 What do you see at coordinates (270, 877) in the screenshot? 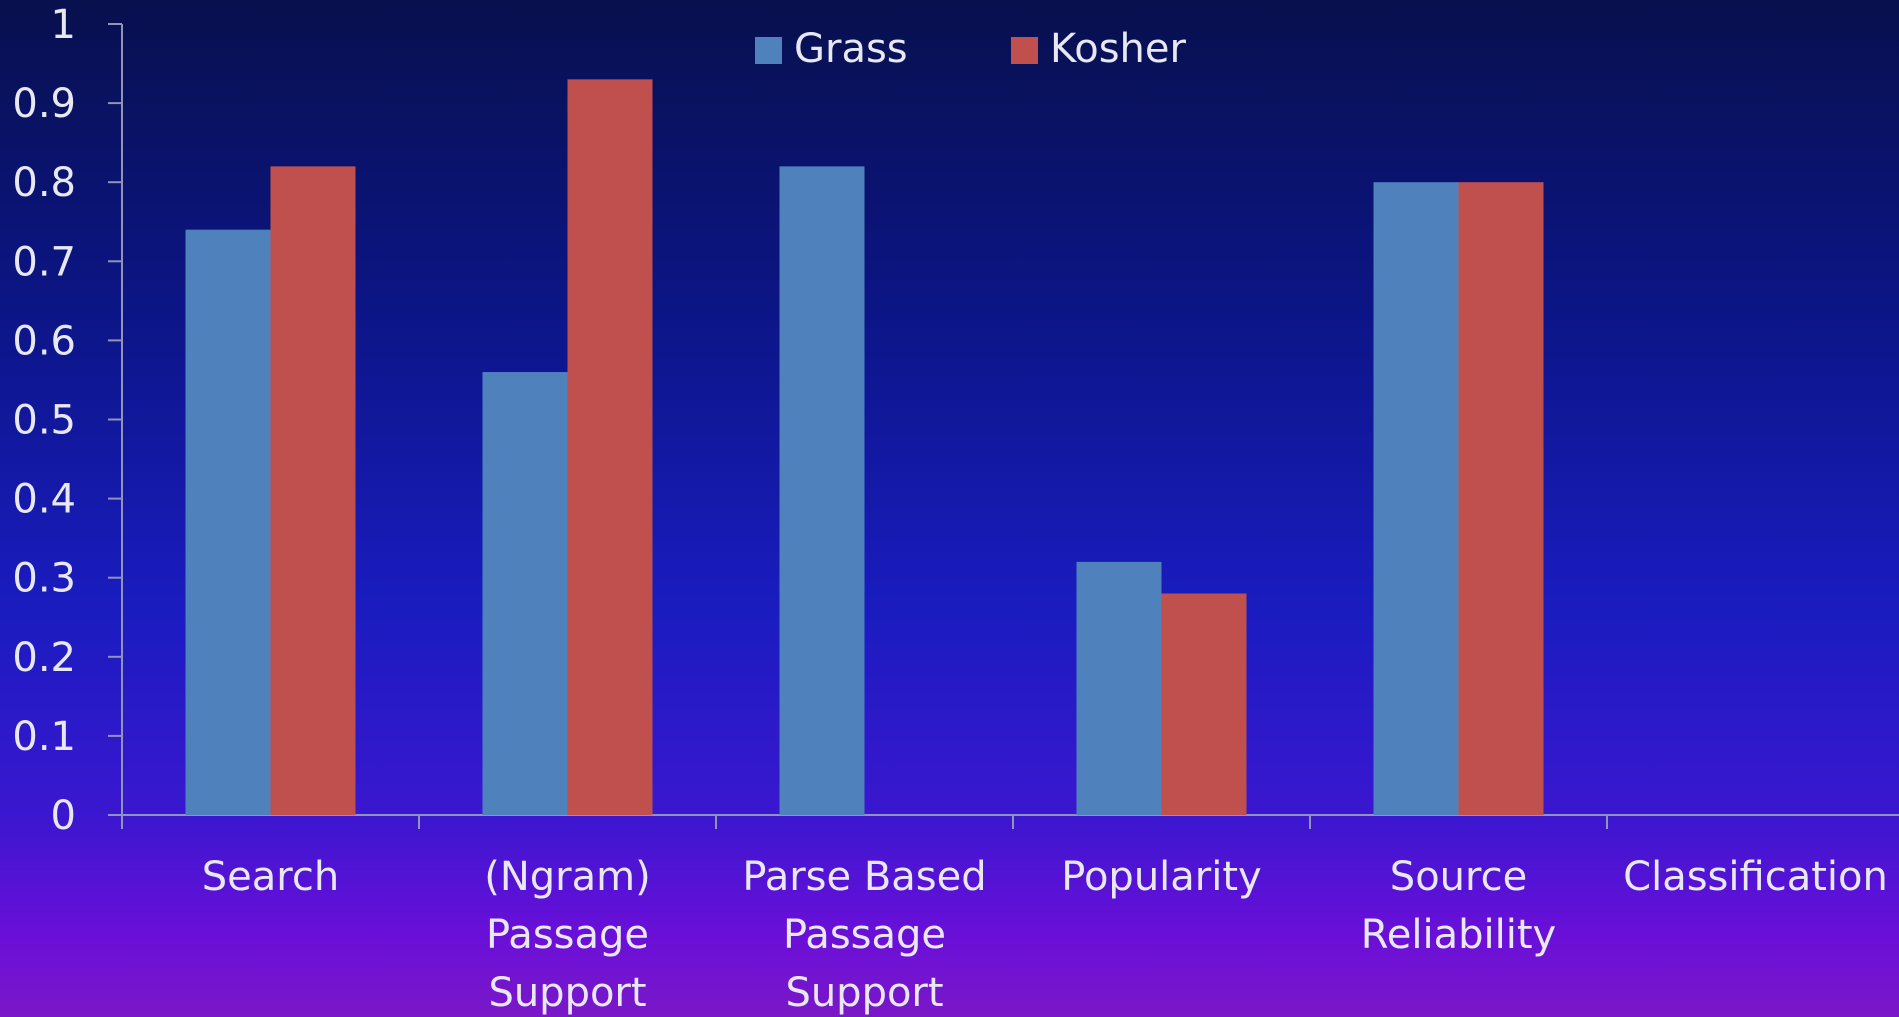
I see `x-tick-label: Search` at bounding box center [270, 877].